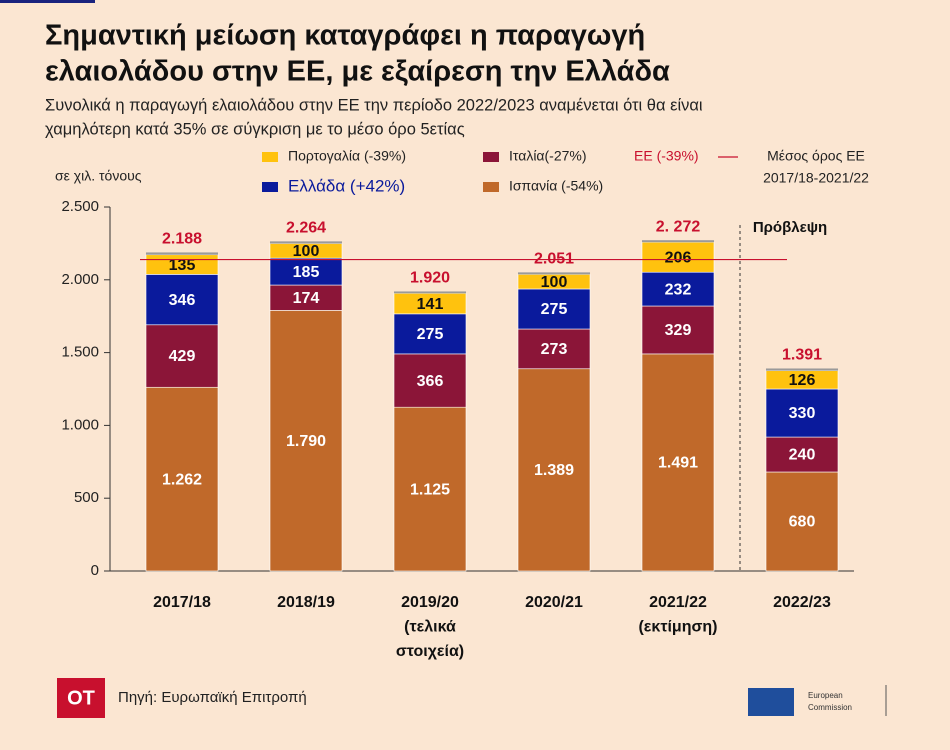  What do you see at coordinates (790, 227) in the screenshot?
I see `forecast-label: Πρόβλεψη` at bounding box center [790, 227].